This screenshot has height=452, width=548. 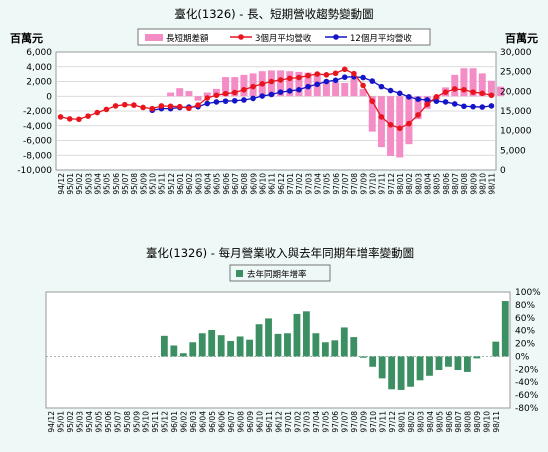 What do you see at coordinates (284, 37) in the screenshot?
I see `chart-1-legend-box` at bounding box center [284, 37].